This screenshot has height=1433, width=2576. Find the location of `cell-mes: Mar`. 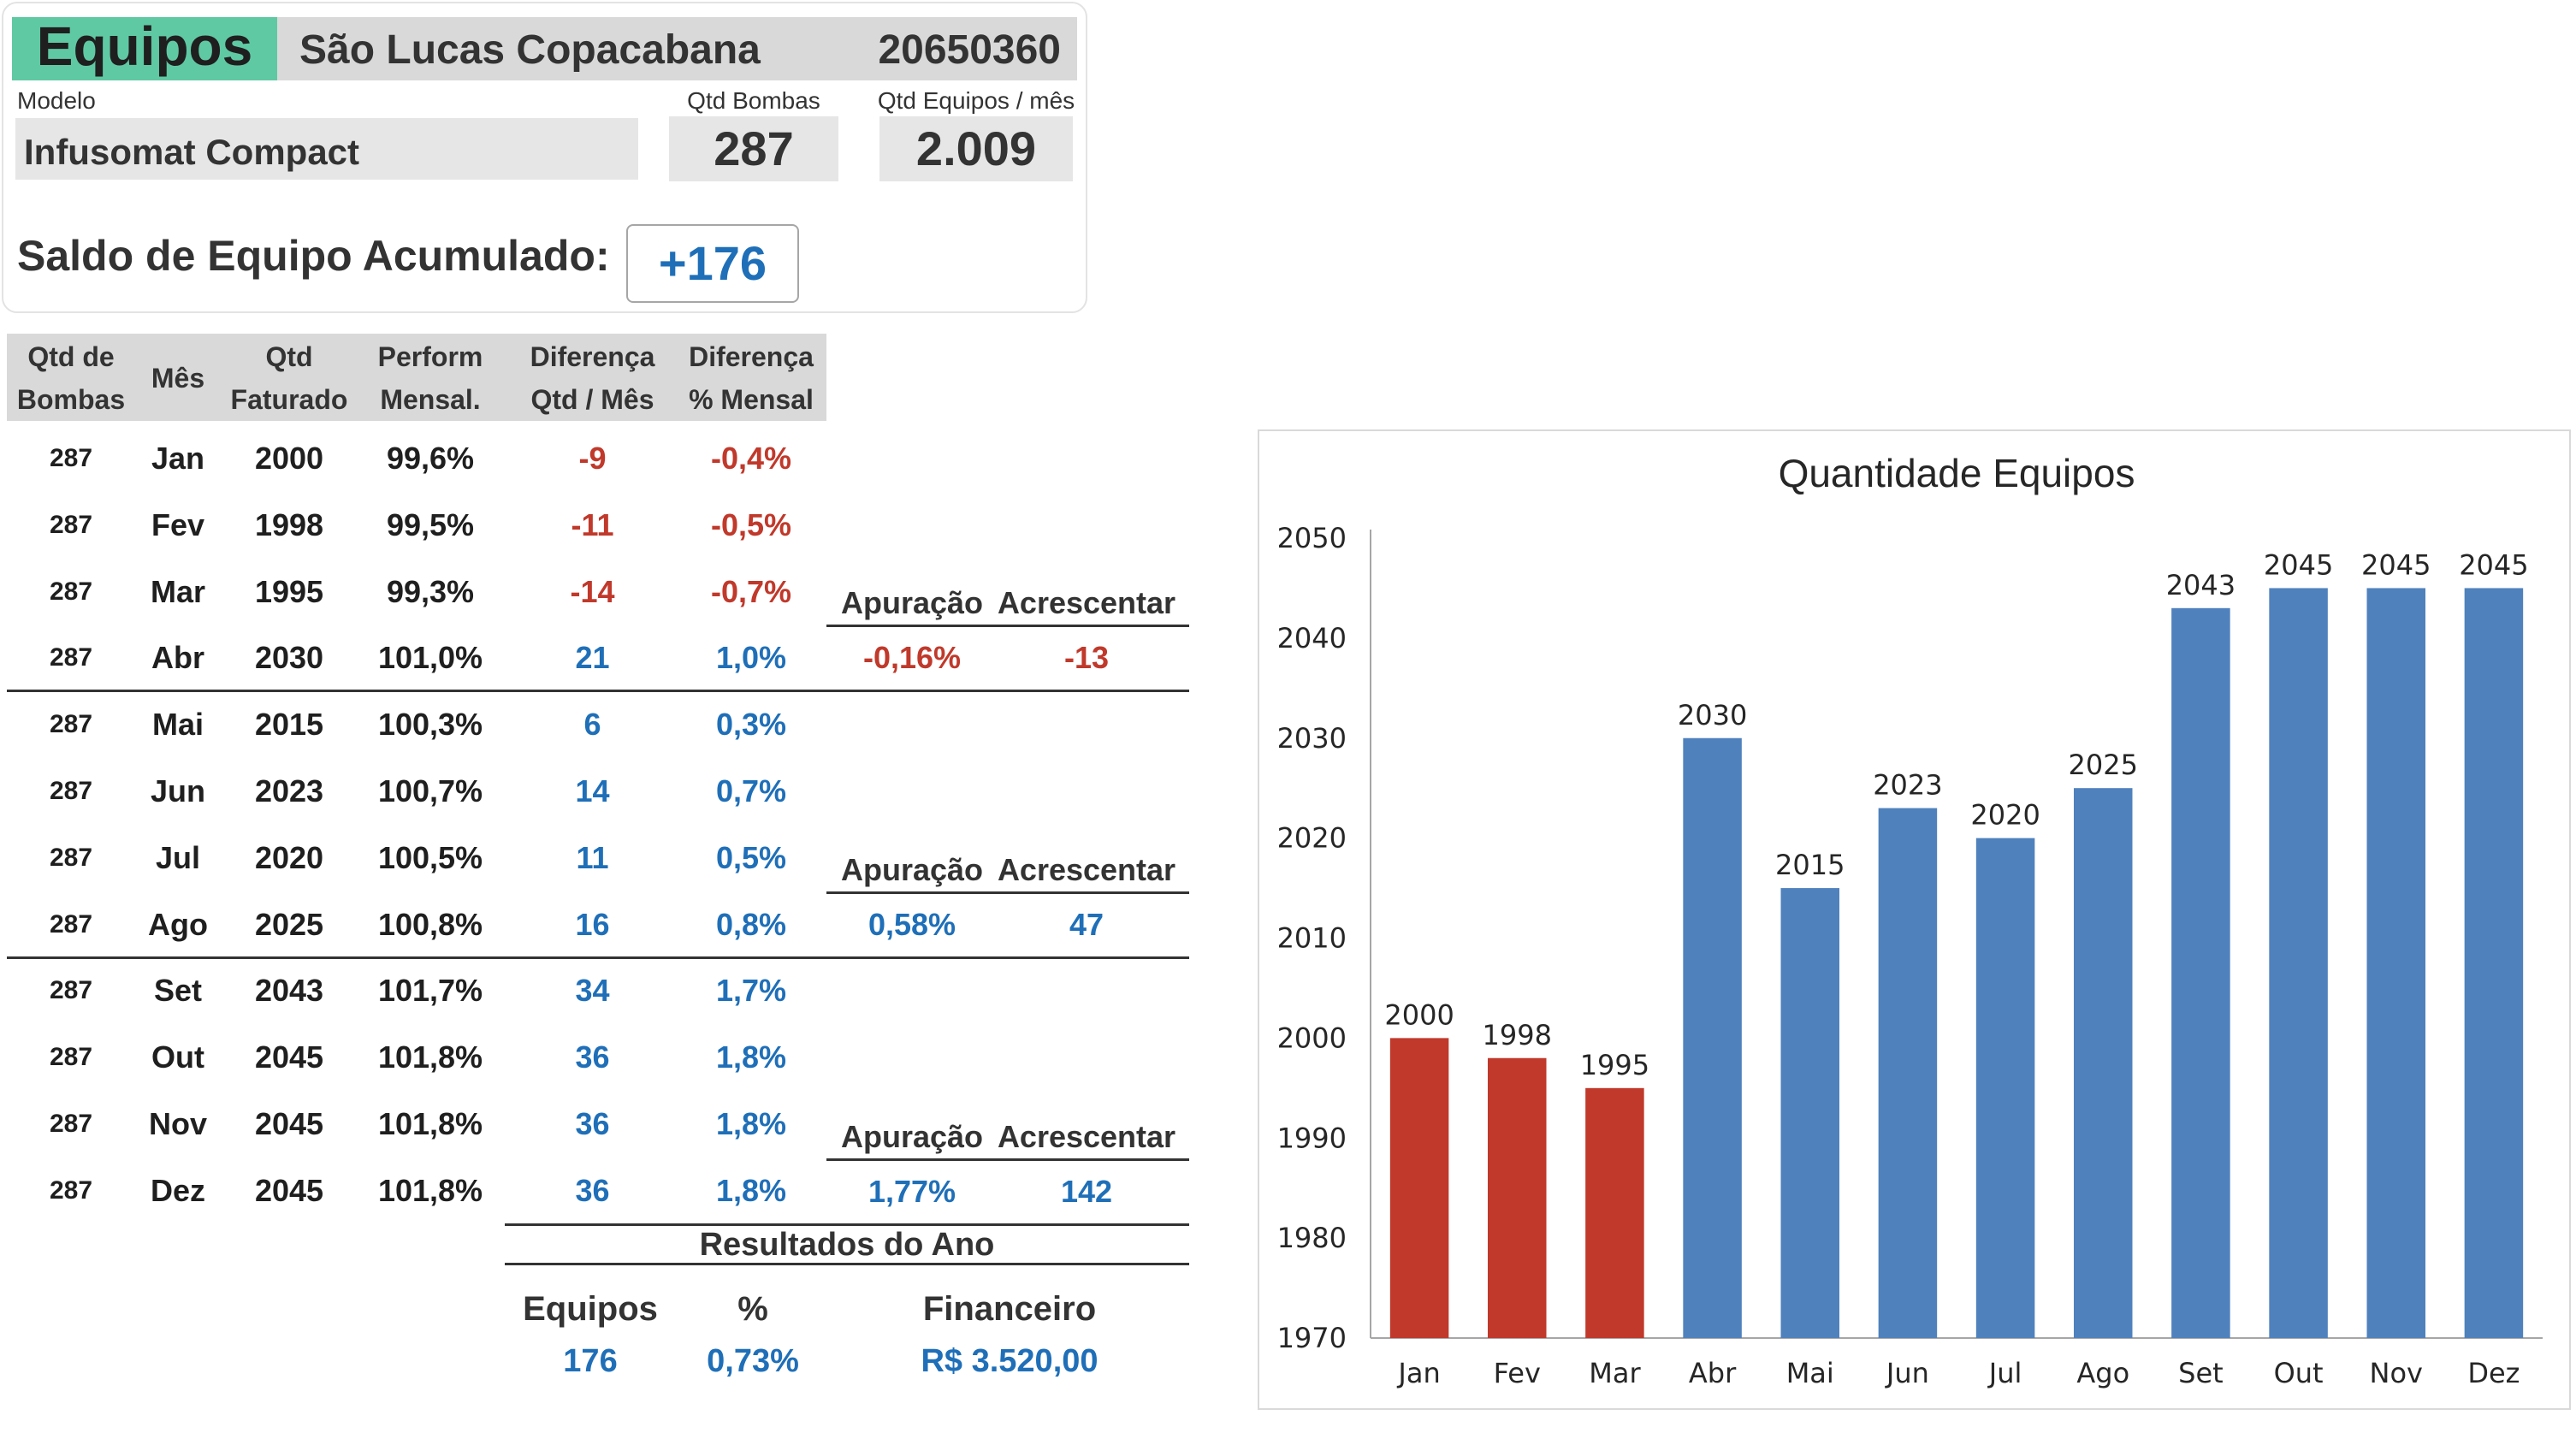

cell-mes: Mar is located at coordinates (178, 591).